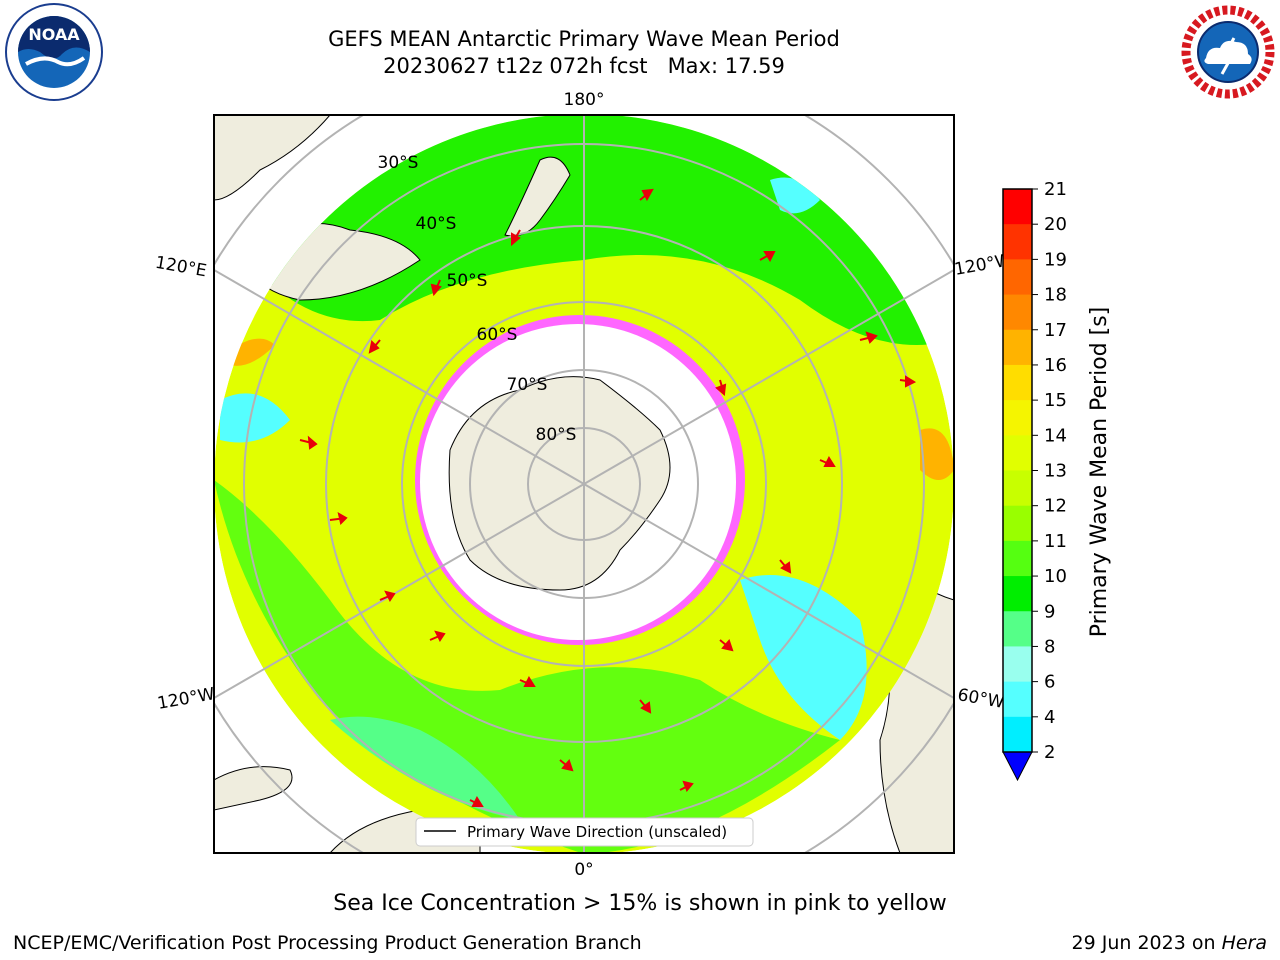  Describe the element at coordinates (398, 163) in the screenshot. I see `lat-label-30s: 30°S` at that location.